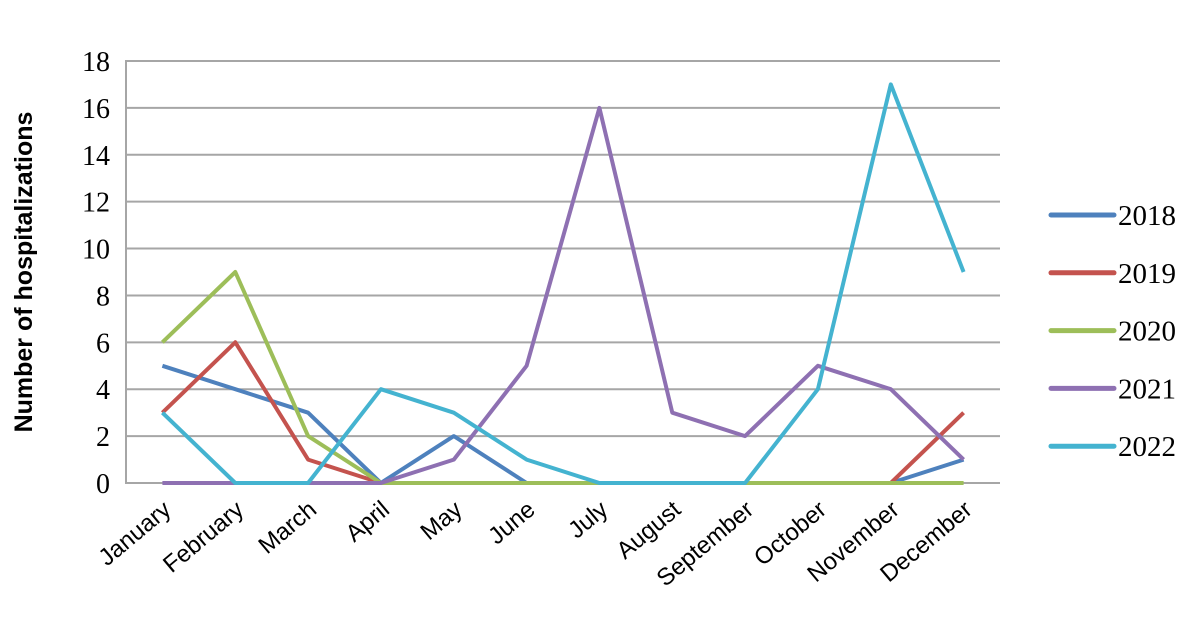  What do you see at coordinates (1112, 274) in the screenshot?
I see `legend-entry-2019: 2019` at bounding box center [1112, 274].